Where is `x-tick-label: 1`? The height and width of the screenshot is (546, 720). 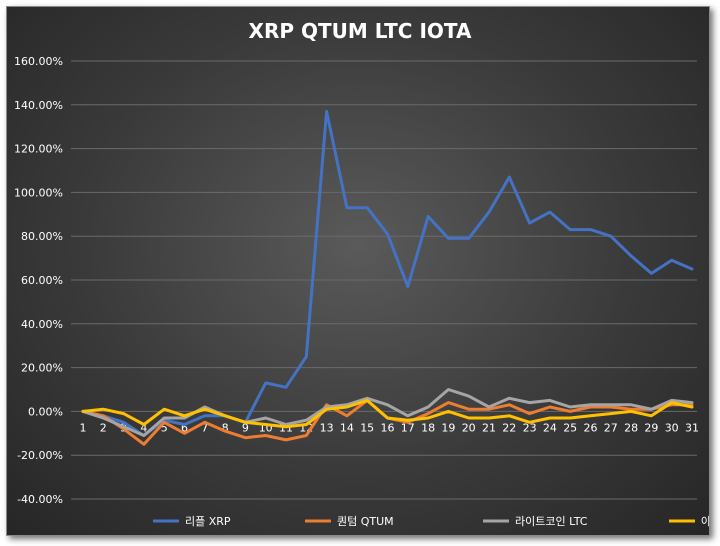 x-tick-label: 1 is located at coordinates (83, 427).